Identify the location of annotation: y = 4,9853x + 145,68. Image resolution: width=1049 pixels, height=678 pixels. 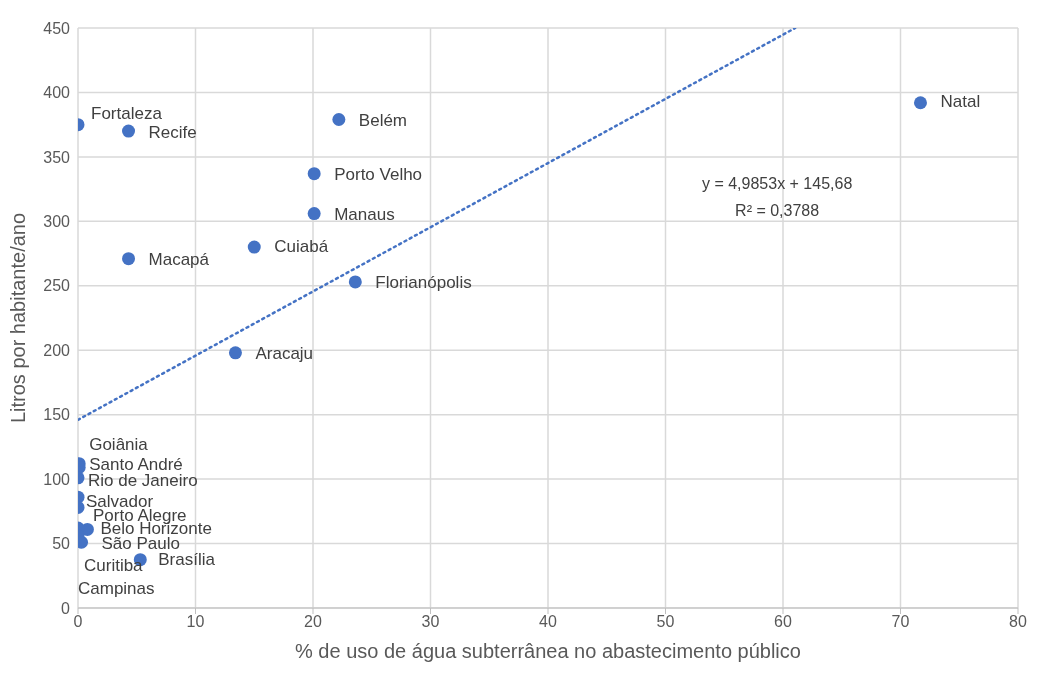
(777, 184).